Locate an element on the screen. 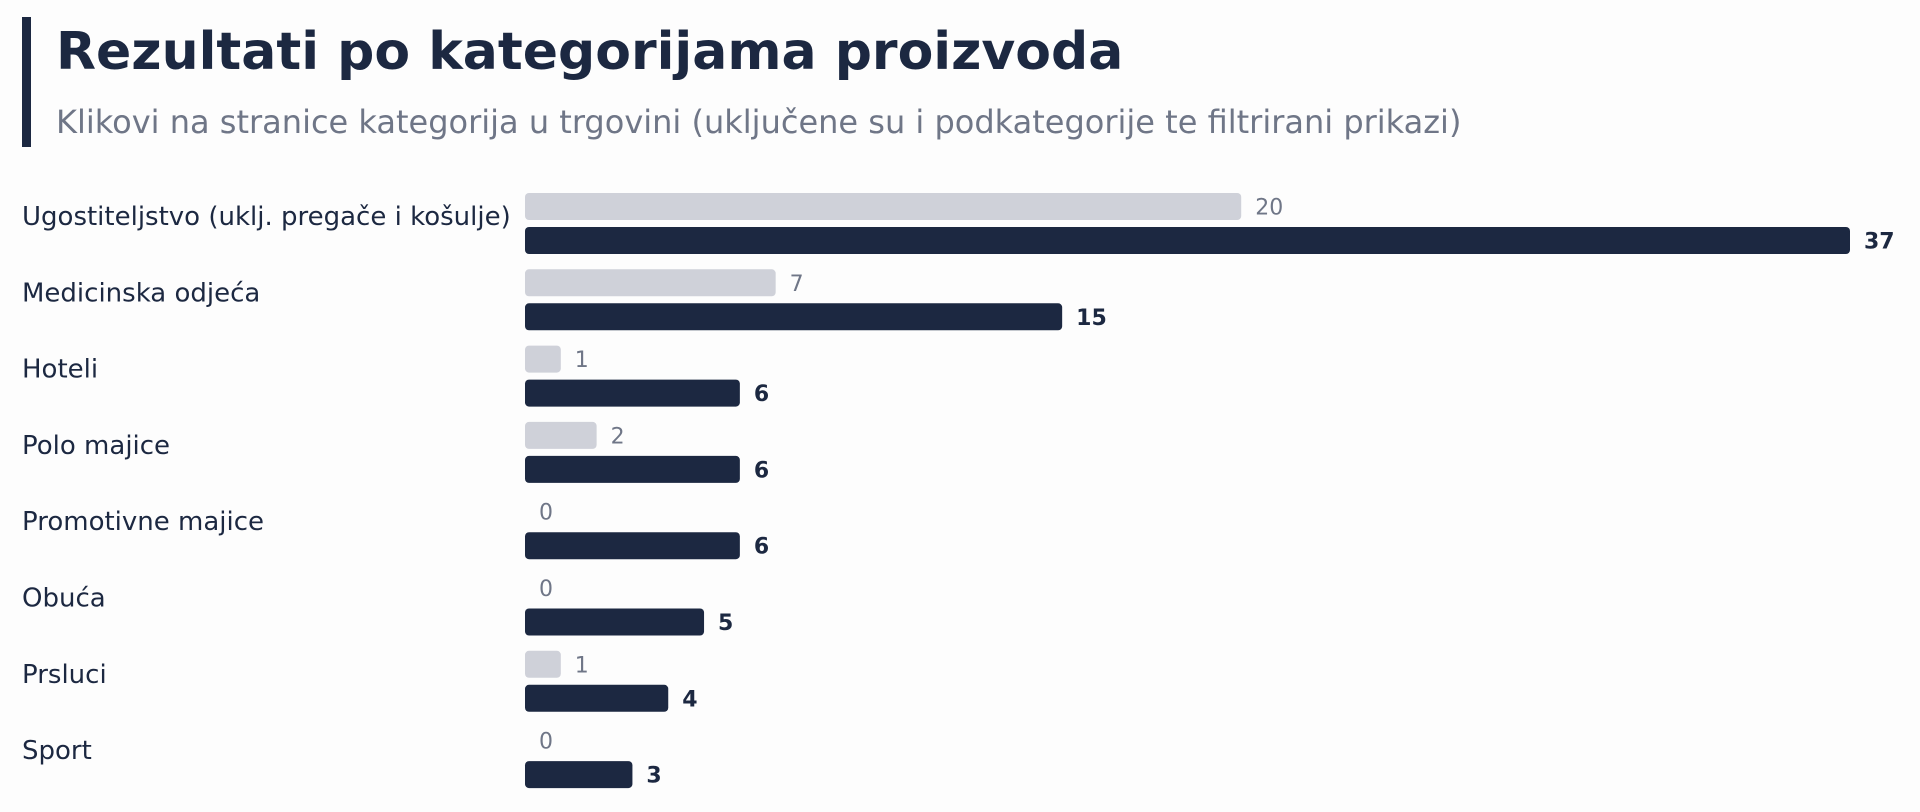 Image resolution: width=1920 pixels, height=812 pixels. current-value-label: 15 is located at coordinates (1091, 318).